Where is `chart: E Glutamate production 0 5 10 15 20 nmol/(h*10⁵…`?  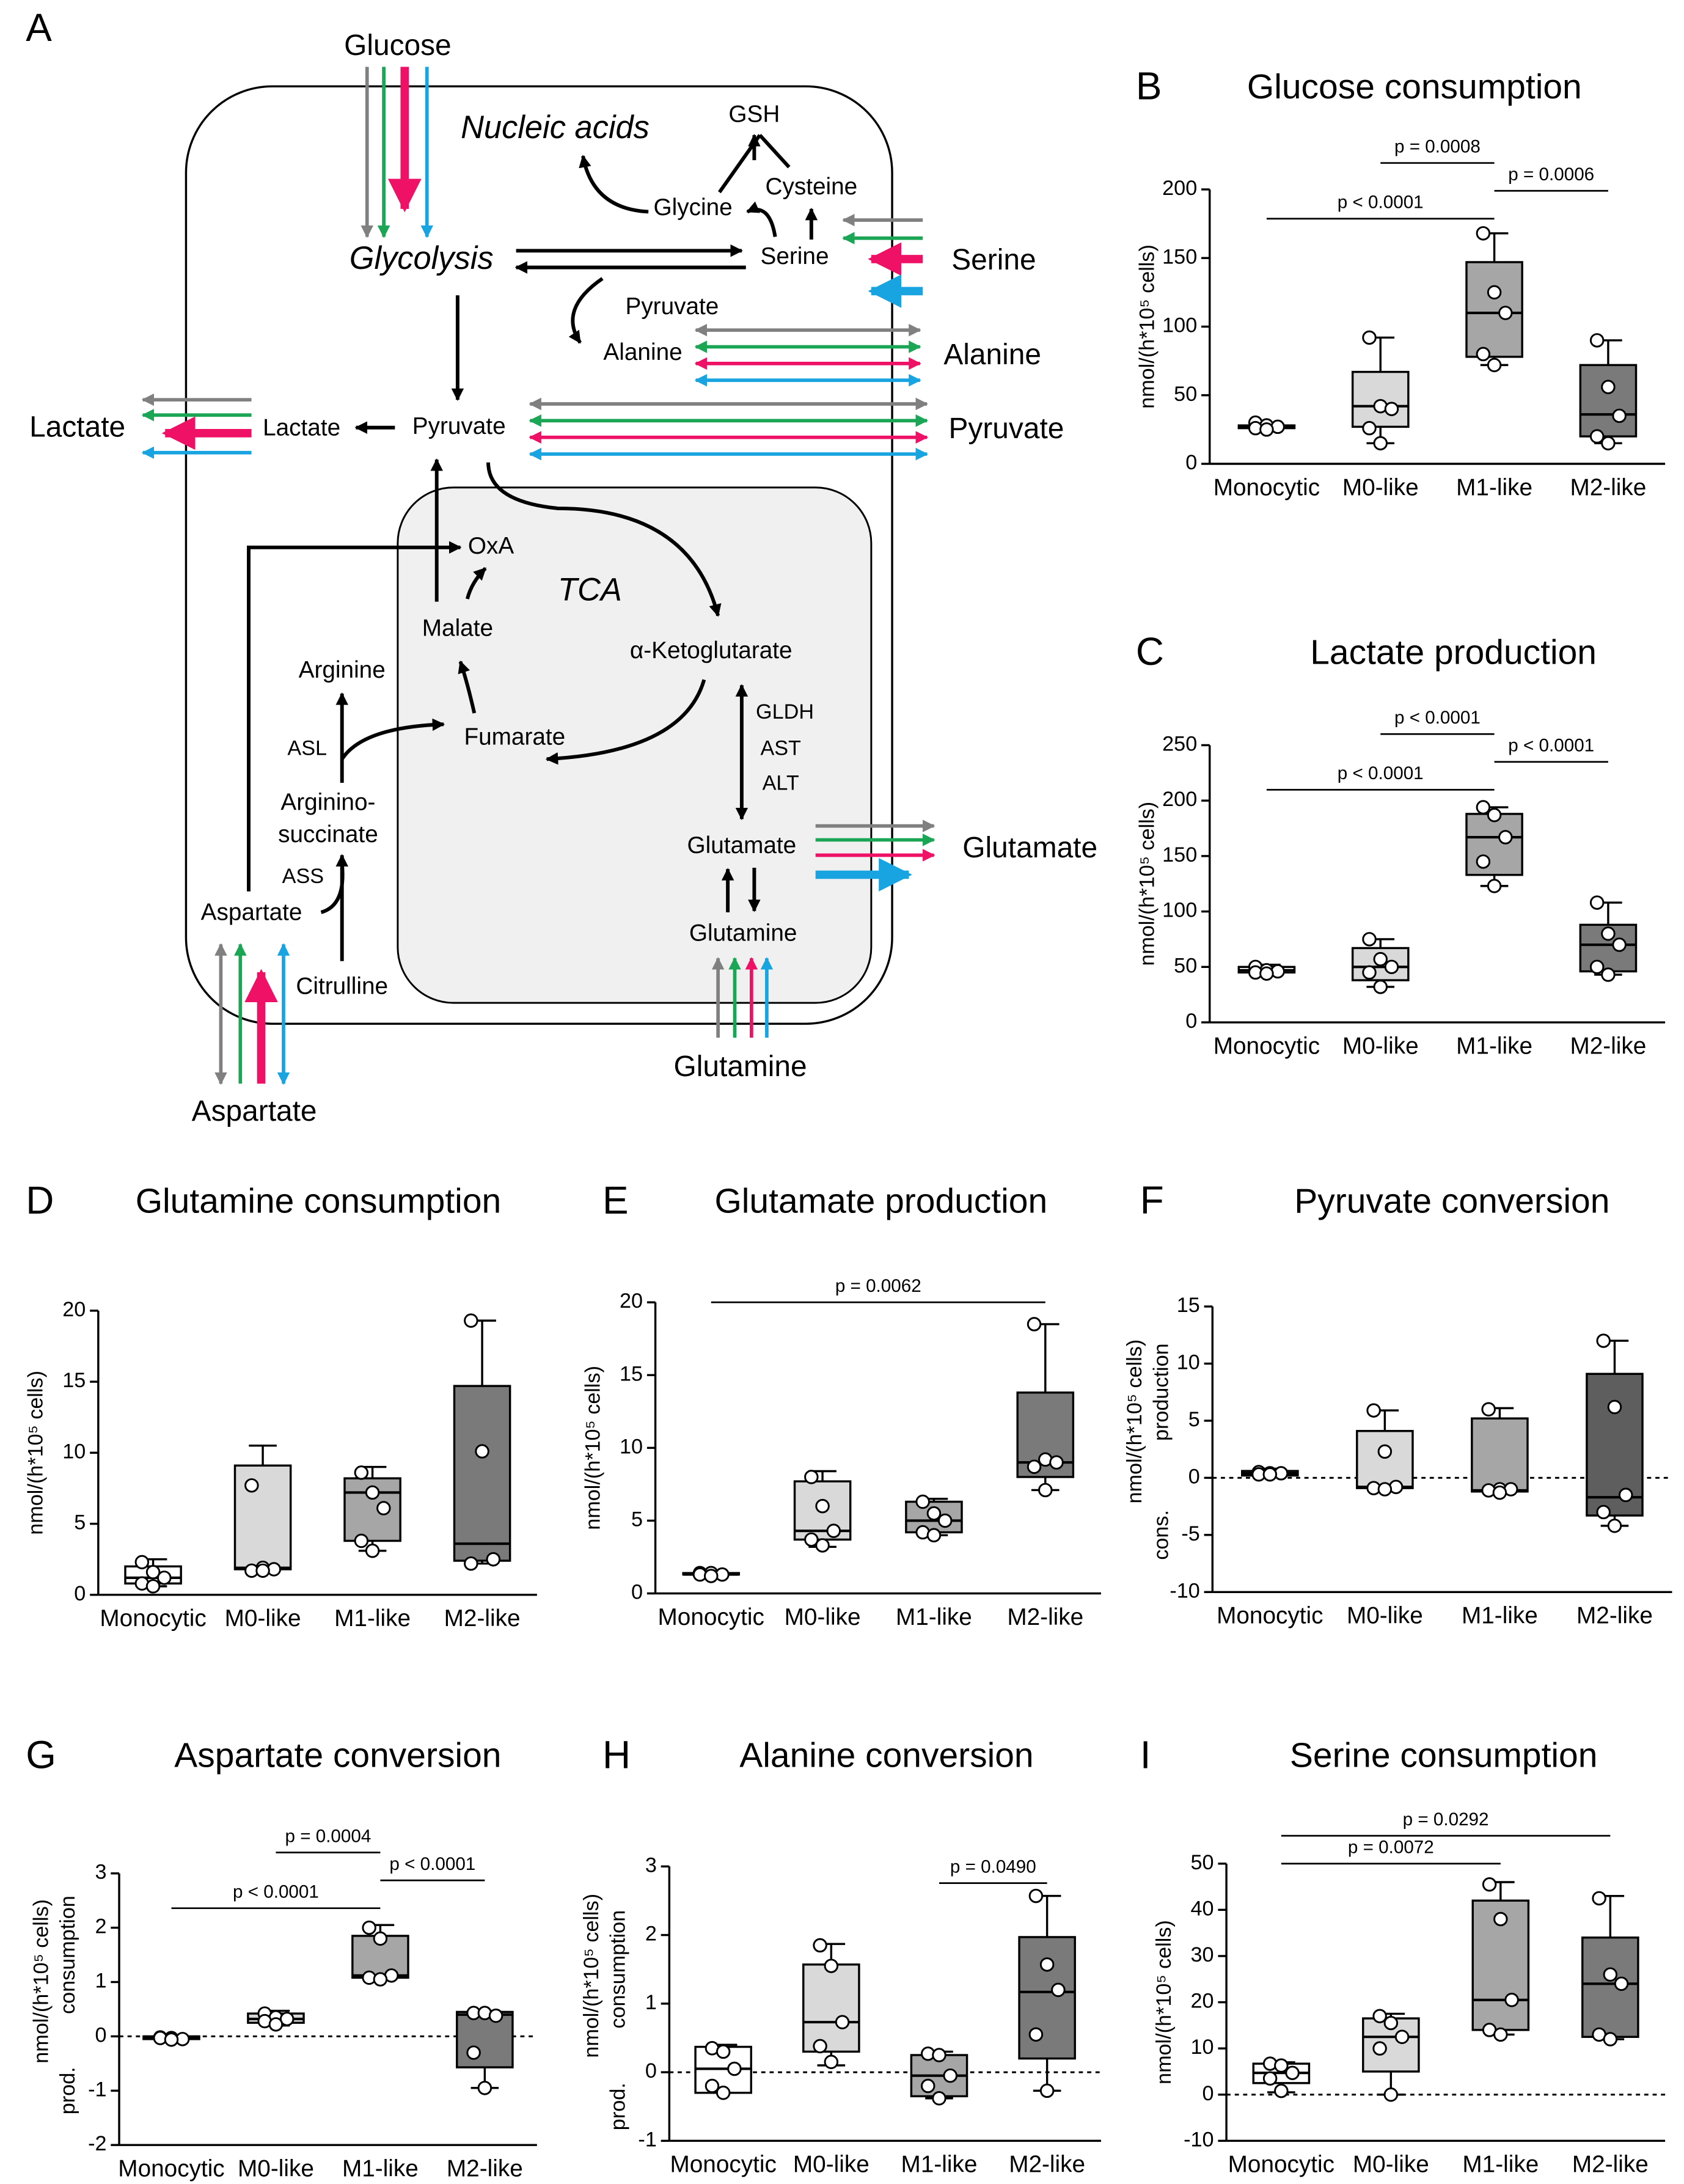
chart: E Glutamate production 0 5 10 15 20 nmol/(h*10⁵… is located at coordinates (841, 1404).